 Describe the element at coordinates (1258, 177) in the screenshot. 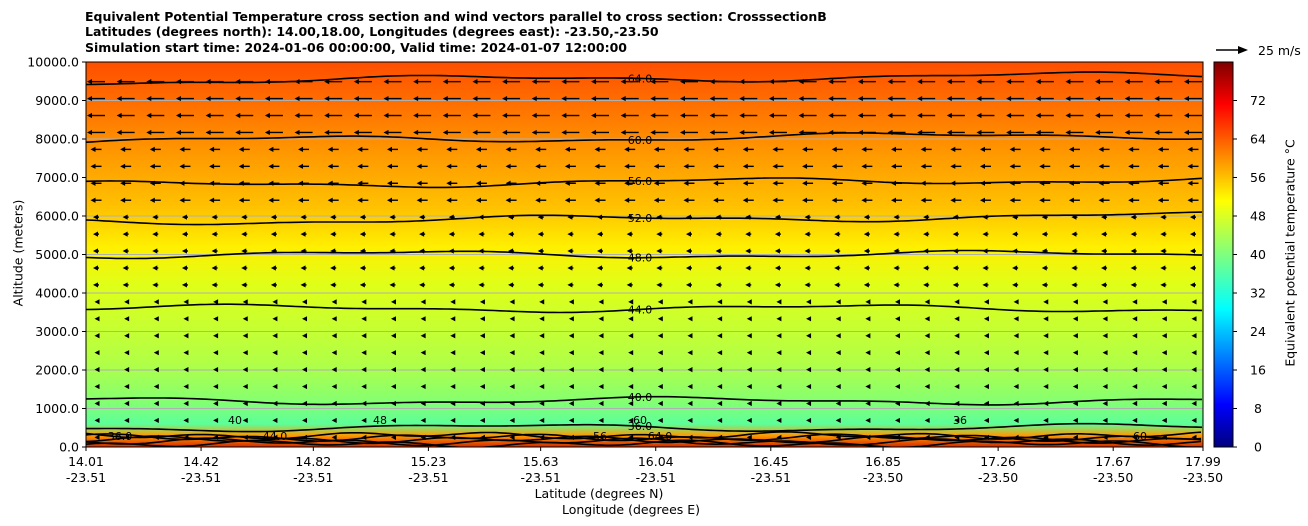

I see `colorbar-tick-label: 56` at that location.